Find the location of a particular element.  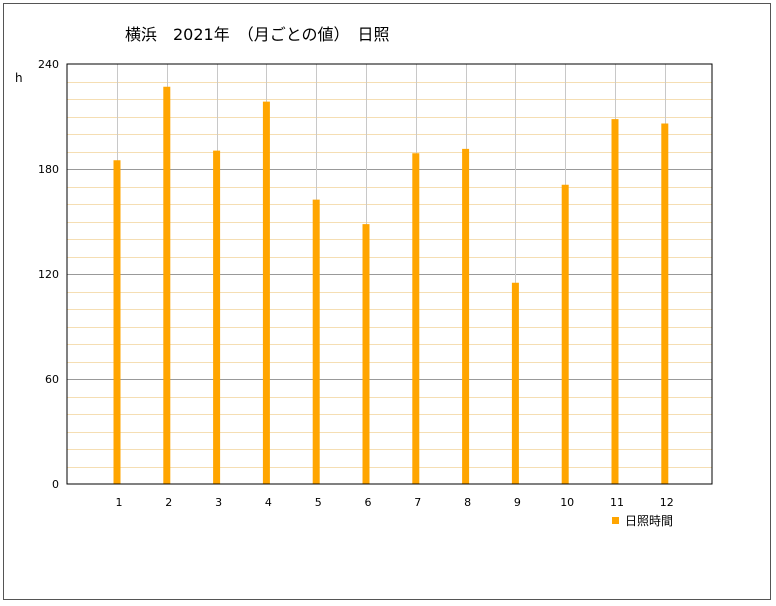

x-tick-label: 3 is located at coordinates (218, 502).